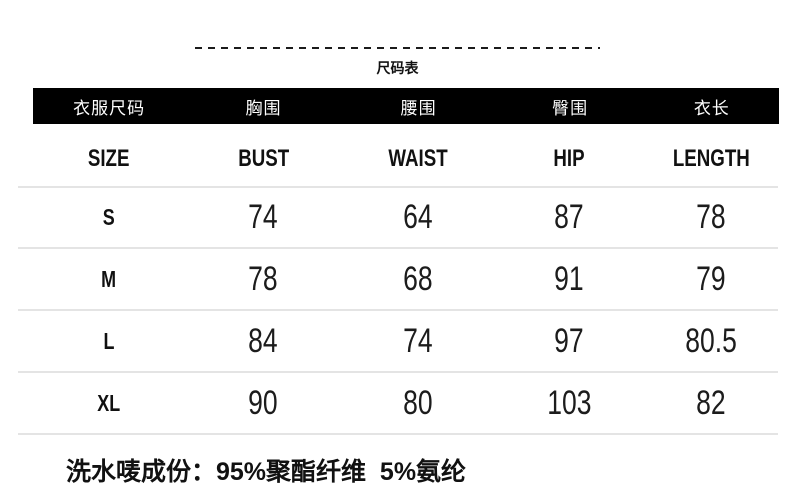 This screenshot has height=500, width=800. What do you see at coordinates (711, 158) in the screenshot?
I see `header-cell-length-en: LENGTH` at bounding box center [711, 158].